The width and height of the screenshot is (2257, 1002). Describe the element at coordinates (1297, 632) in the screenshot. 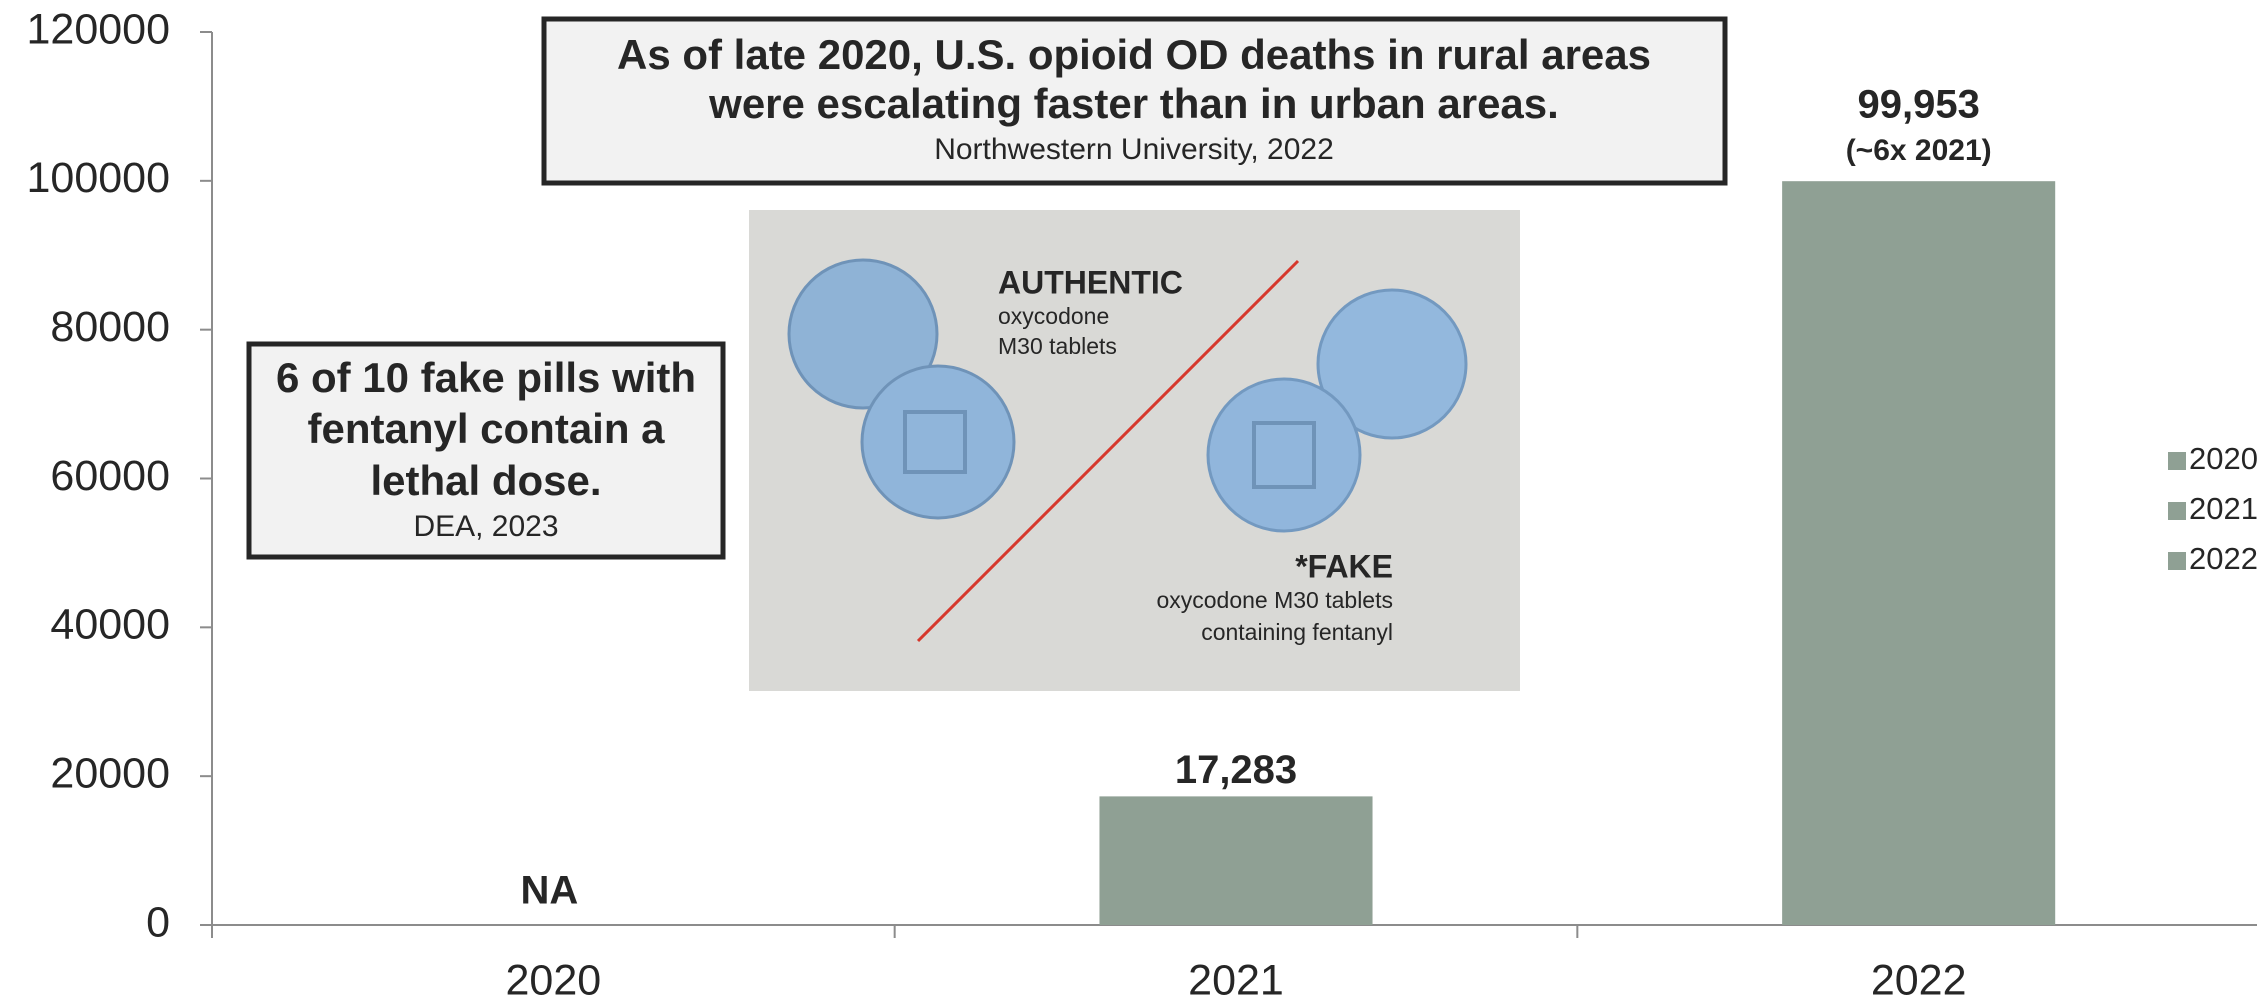

I see `image-text: containing fentanyl` at that location.